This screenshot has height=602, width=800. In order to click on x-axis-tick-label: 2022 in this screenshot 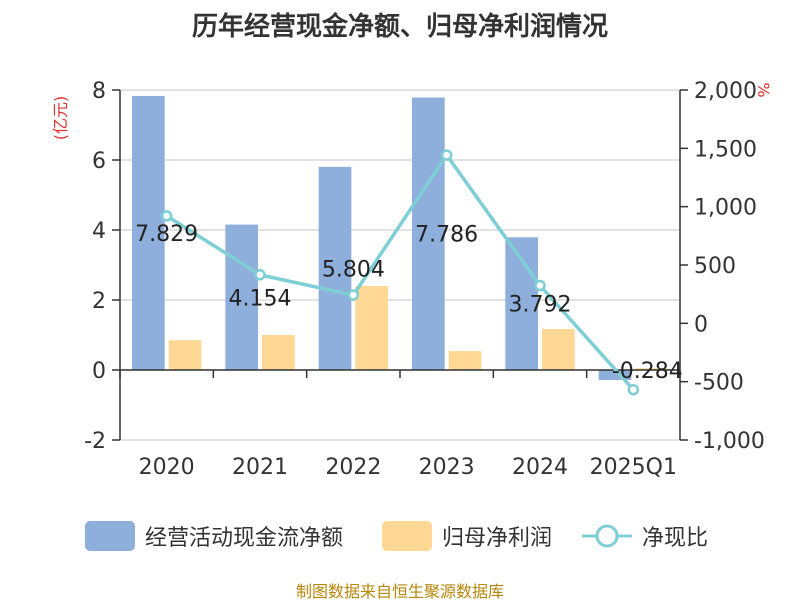, I will do `click(353, 467)`.